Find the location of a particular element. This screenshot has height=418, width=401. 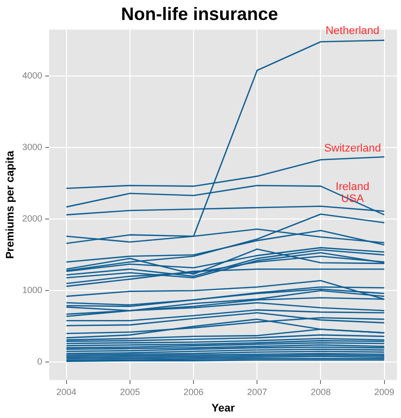

y-axis-title: Premiums per capita is located at coordinates (10, 204).